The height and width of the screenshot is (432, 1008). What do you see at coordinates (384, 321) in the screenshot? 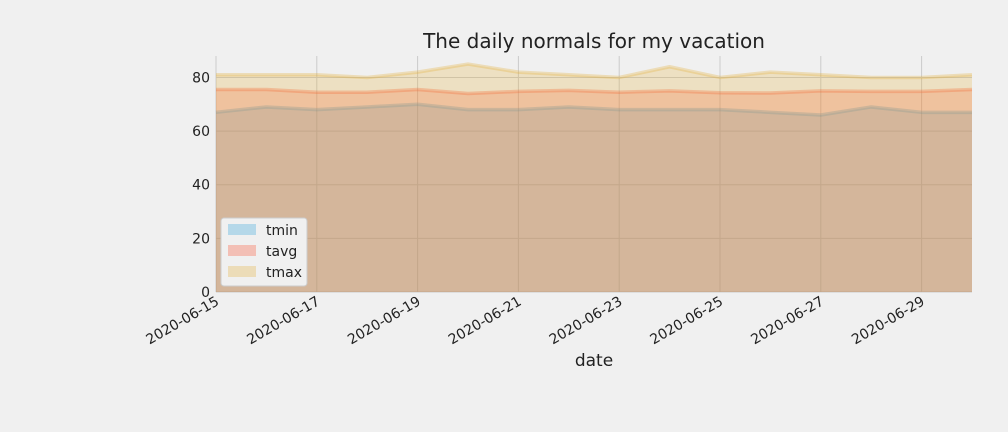
I see `x-tick-label: 2020-06-19` at bounding box center [384, 321].